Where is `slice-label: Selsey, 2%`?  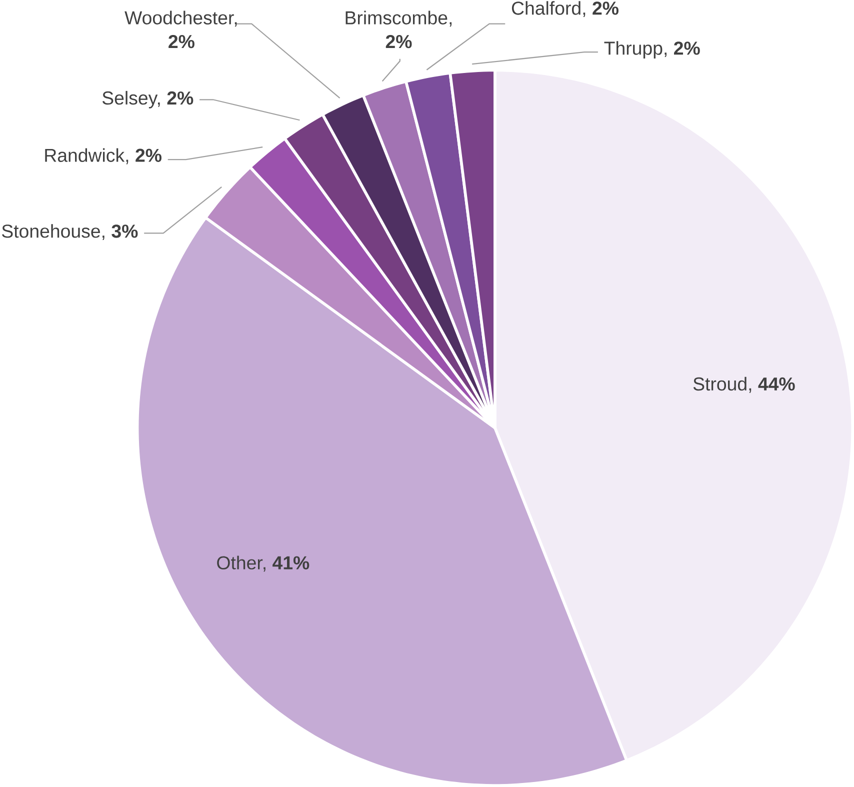 slice-label: Selsey, 2% is located at coordinates (148, 99).